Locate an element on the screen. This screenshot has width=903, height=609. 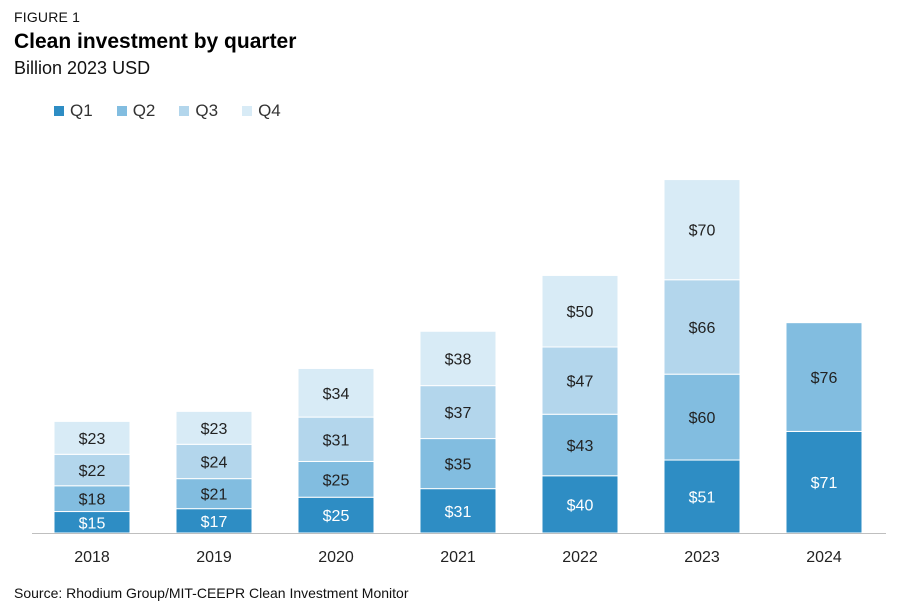
legend-item-q2: Q2 is located at coordinates (136, 111).